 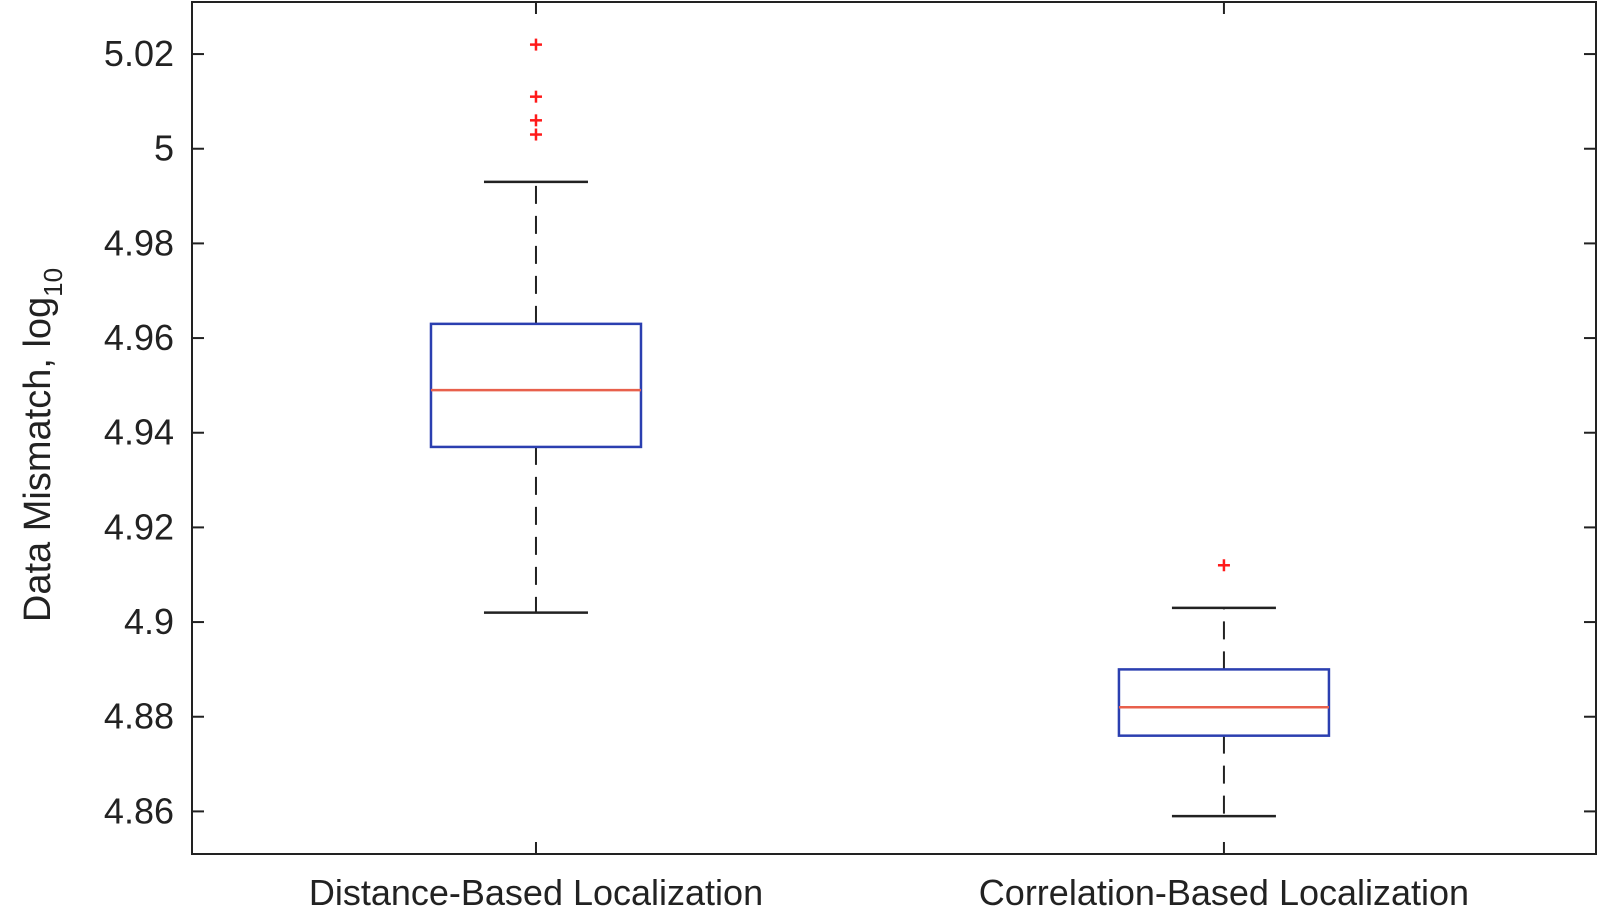 What do you see at coordinates (53, 282) in the screenshot?
I see `y-axis-title-subscript: 10` at bounding box center [53, 282].